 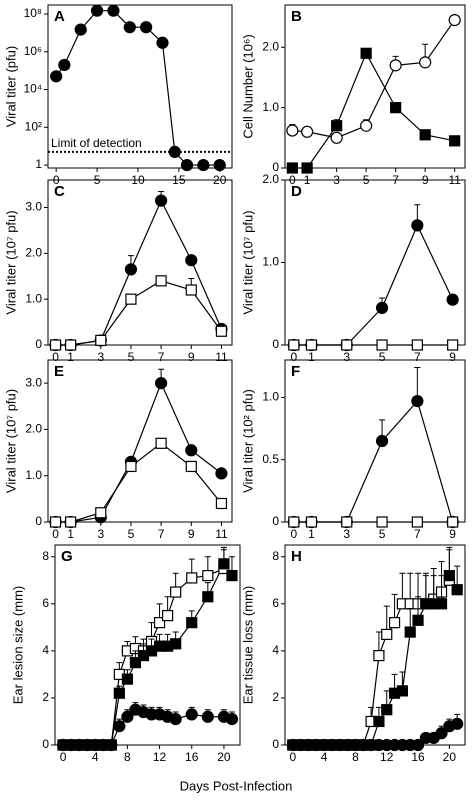 I want to click on y-tick-label: 0.5, so click(x=270, y=459).